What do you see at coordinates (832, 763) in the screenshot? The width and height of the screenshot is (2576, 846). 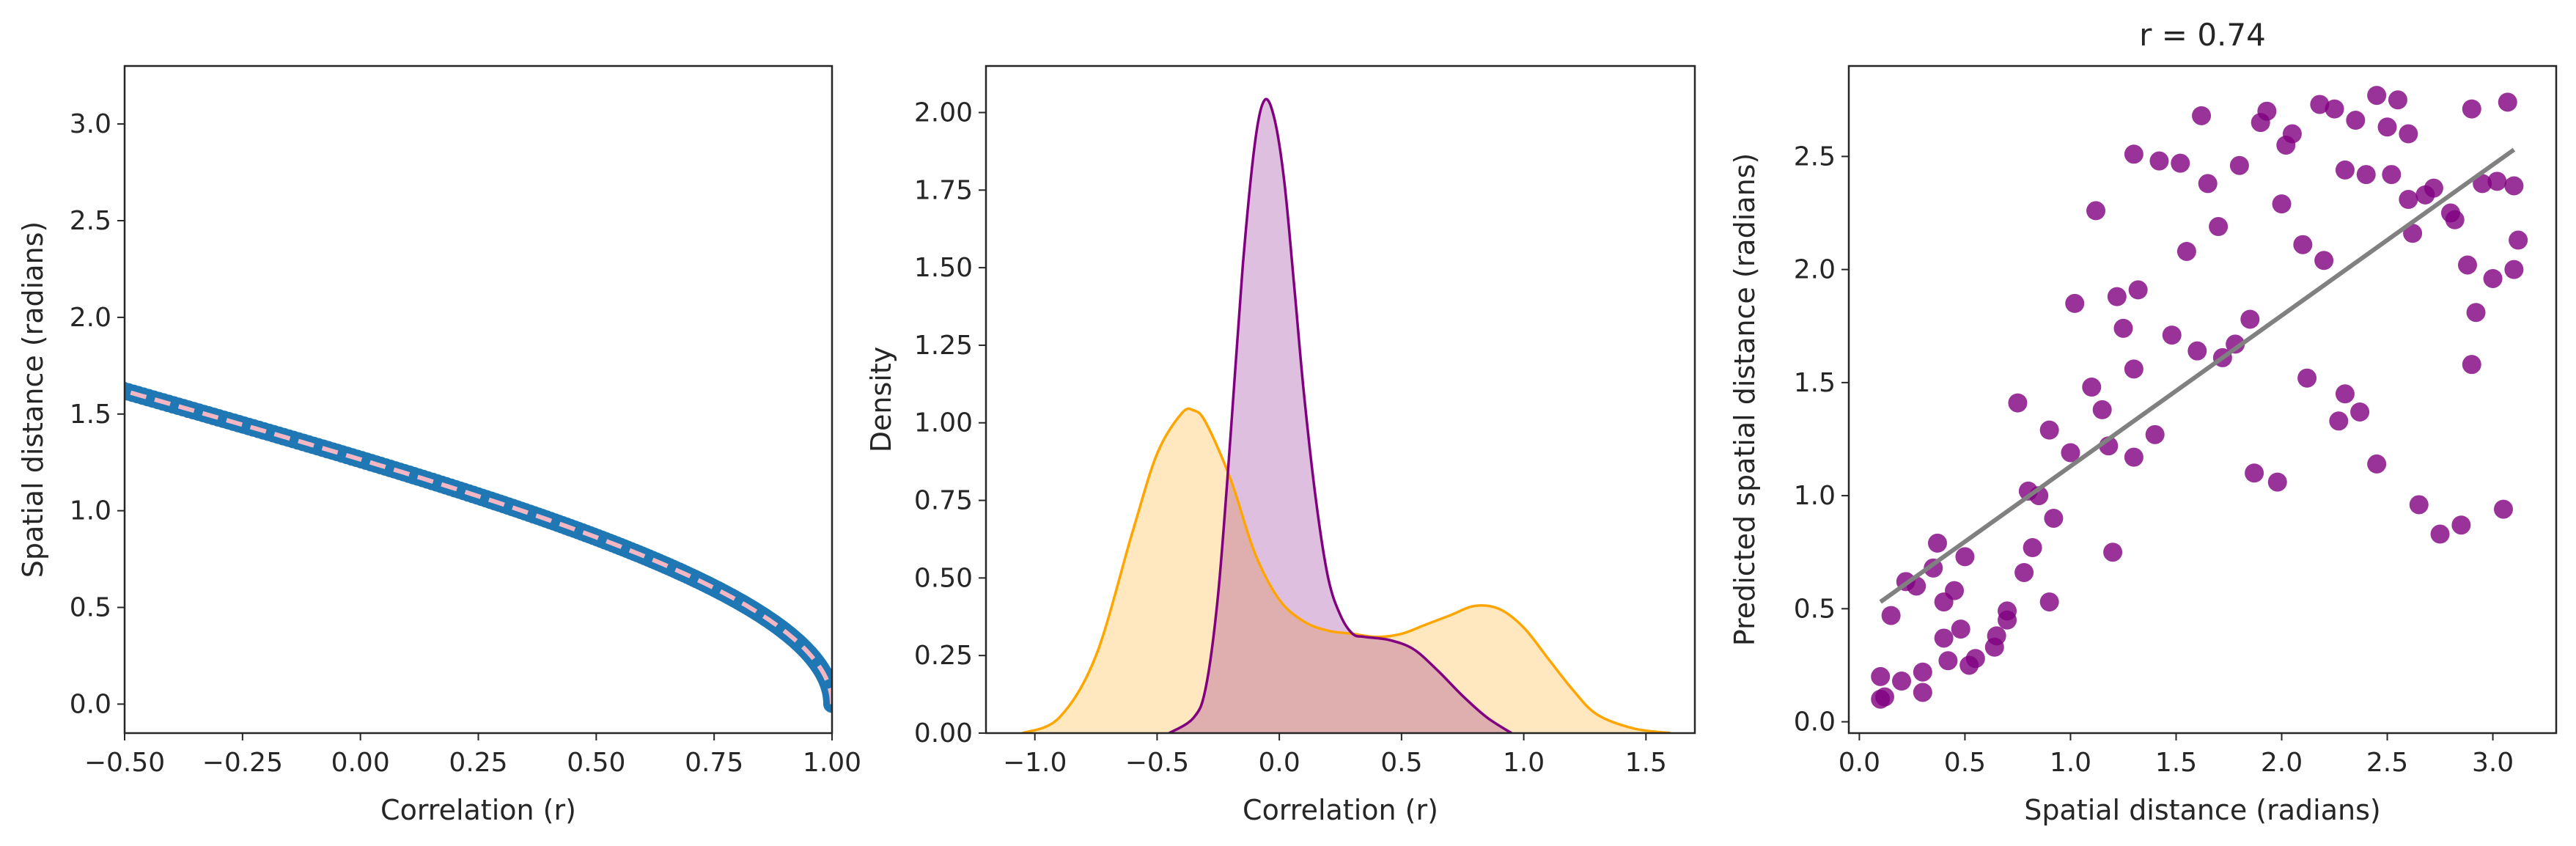 I see `x-tick-label: 1.00` at bounding box center [832, 763].